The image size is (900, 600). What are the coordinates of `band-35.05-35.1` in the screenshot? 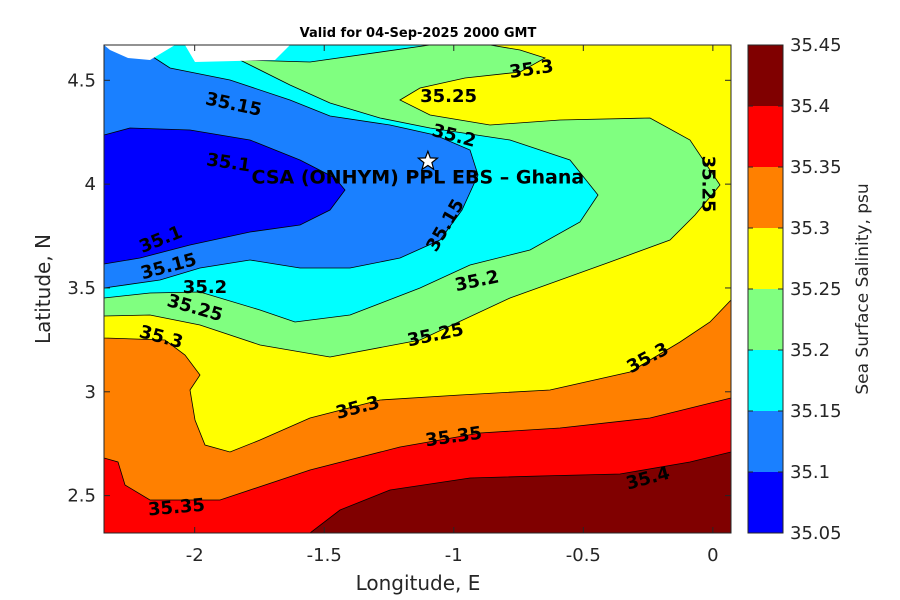 It's located at (225, 196).